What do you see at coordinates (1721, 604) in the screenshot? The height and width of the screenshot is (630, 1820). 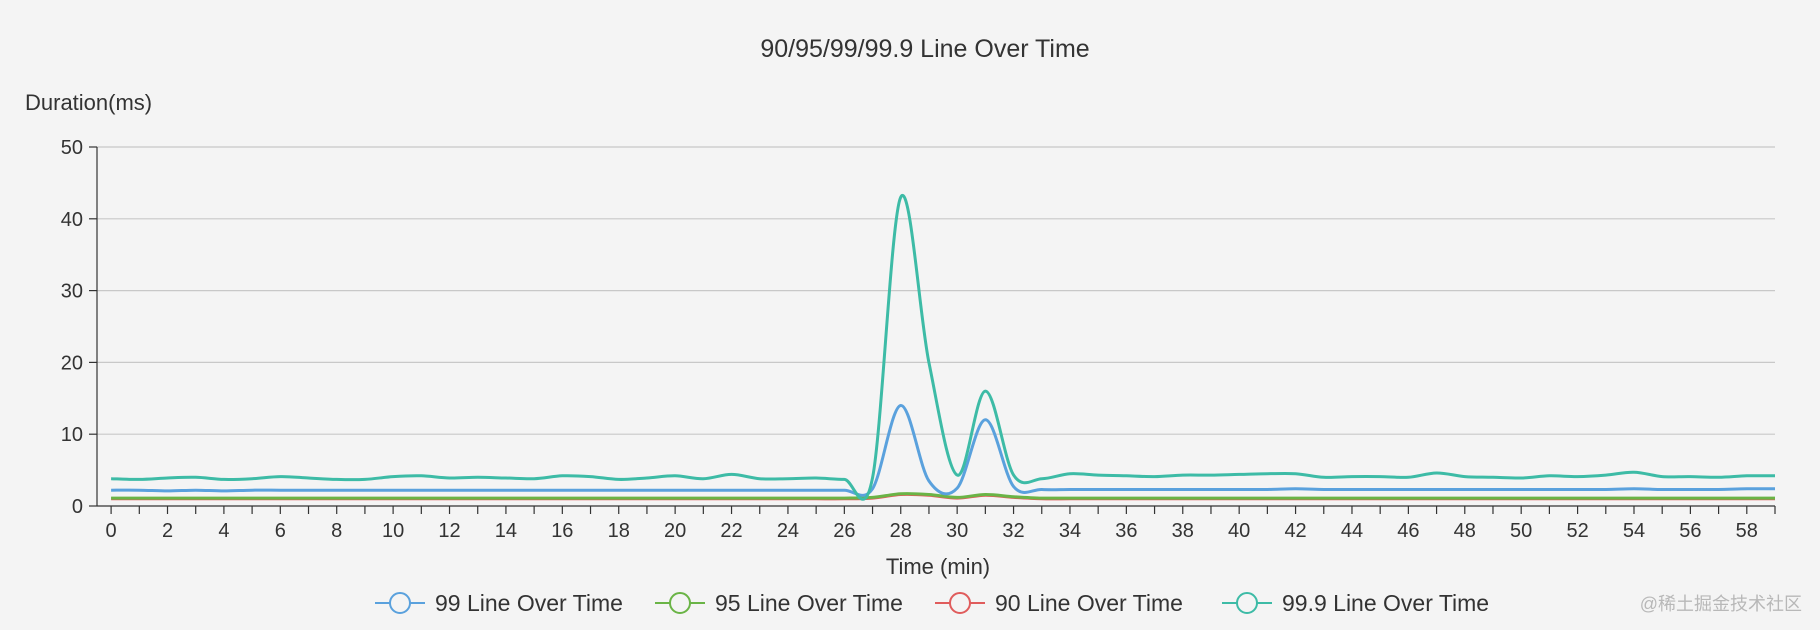 I see `watermark: @稀土掘金技术社区` at bounding box center [1721, 604].